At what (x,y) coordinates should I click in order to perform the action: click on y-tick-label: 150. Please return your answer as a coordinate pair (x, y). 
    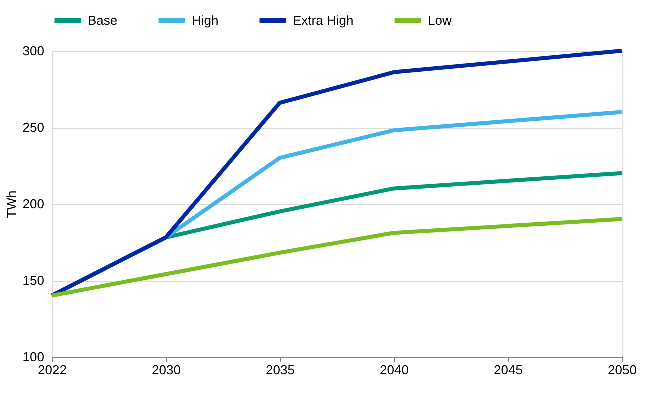
    Looking at the image, I should click on (33, 280).